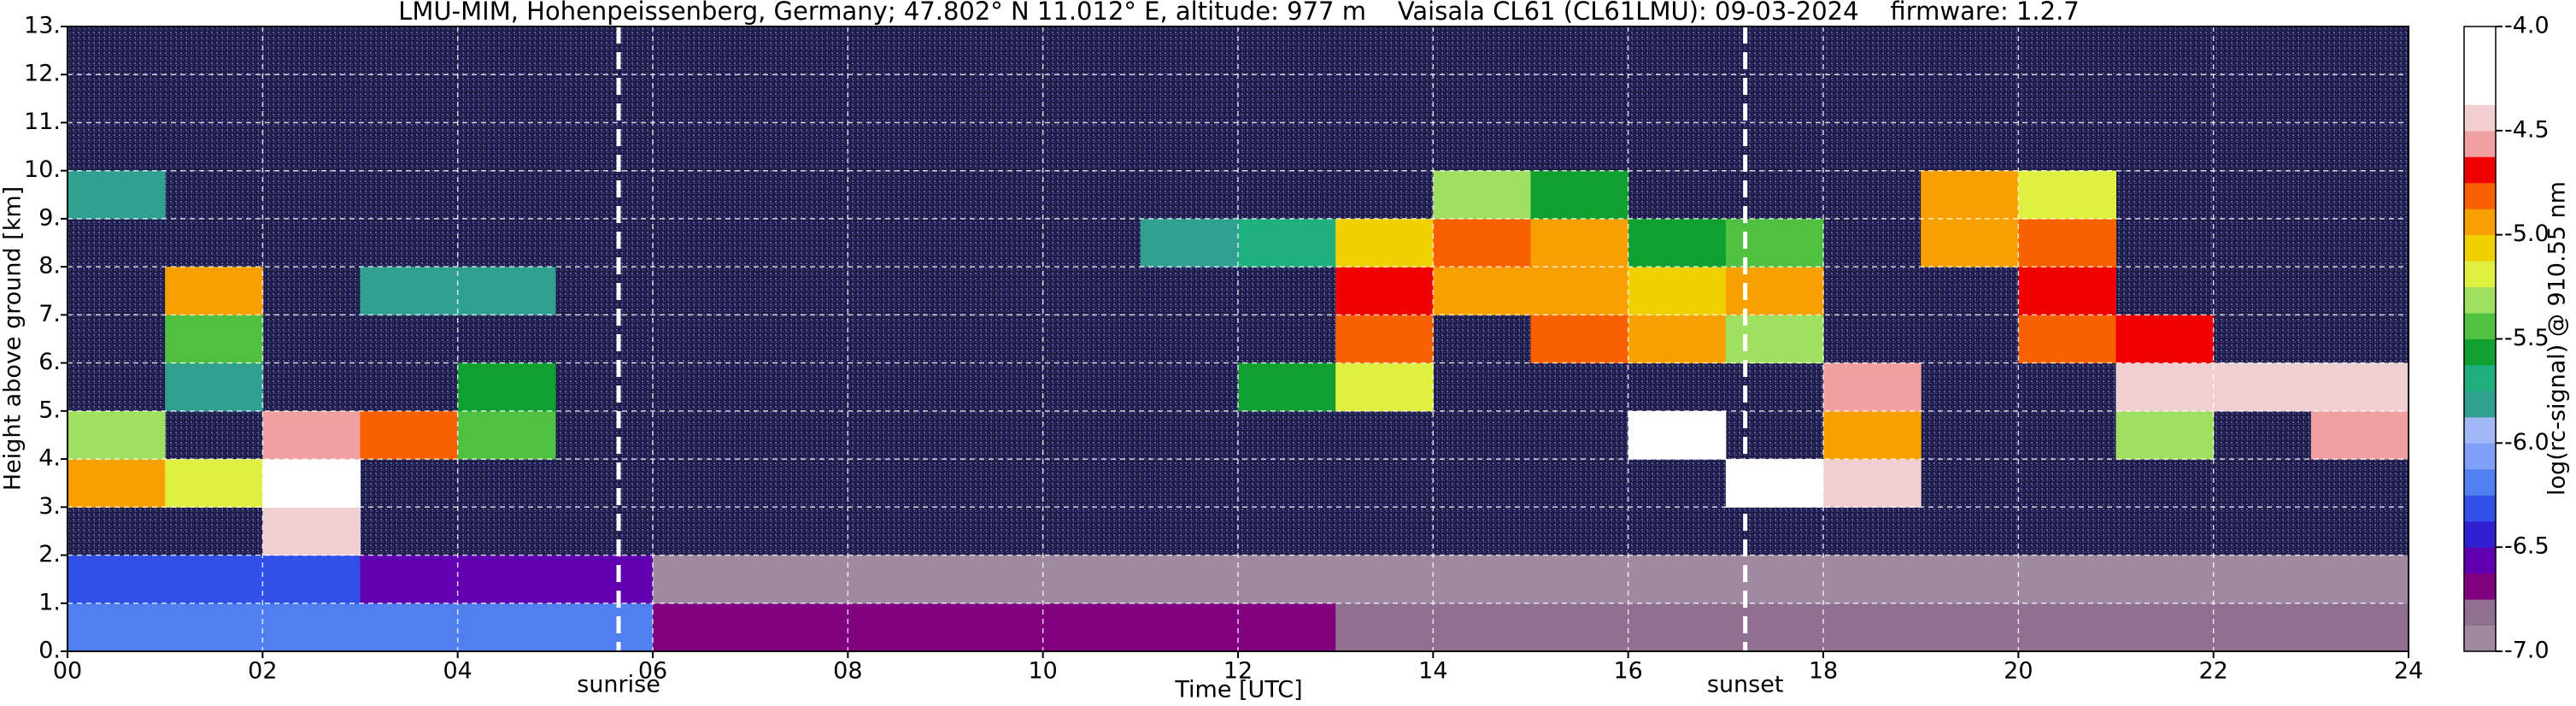 The image size is (2576, 706). What do you see at coordinates (49, 506) in the screenshot?
I see `y-tick-label: 3.` at bounding box center [49, 506].